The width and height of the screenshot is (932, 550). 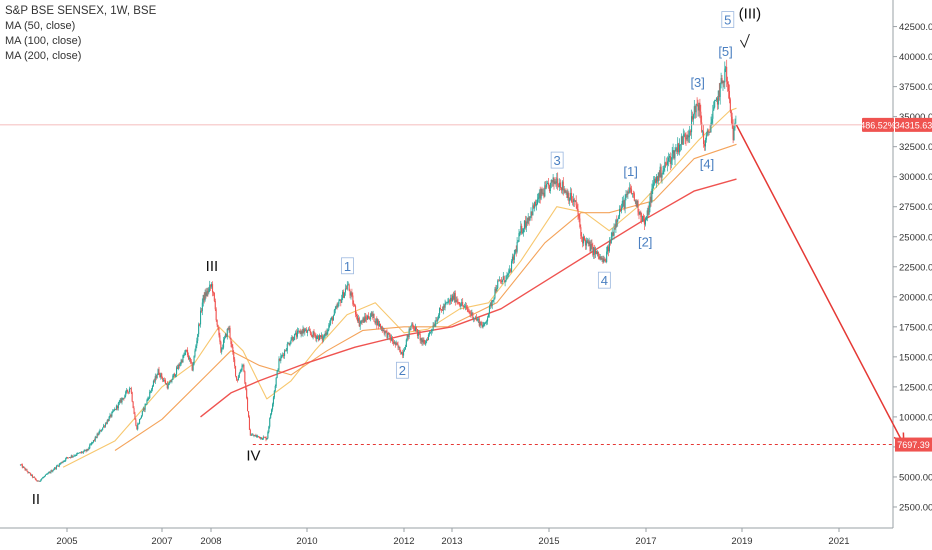 What do you see at coordinates (915, 387) in the screenshot?
I see `y-axis-tick-label: 12500.00` at bounding box center [915, 387].